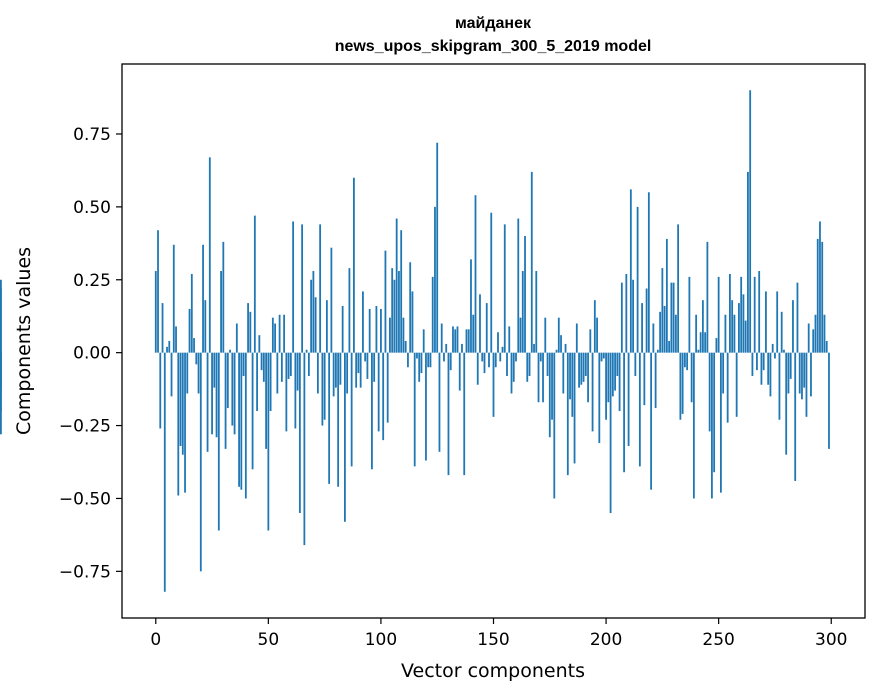 The image size is (880, 696). I want to click on x-tick-label: 100, so click(381, 640).